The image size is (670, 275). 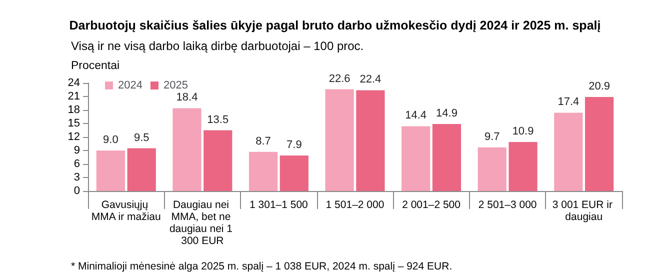 I want to click on data-label: 22.6, so click(x=339, y=78).